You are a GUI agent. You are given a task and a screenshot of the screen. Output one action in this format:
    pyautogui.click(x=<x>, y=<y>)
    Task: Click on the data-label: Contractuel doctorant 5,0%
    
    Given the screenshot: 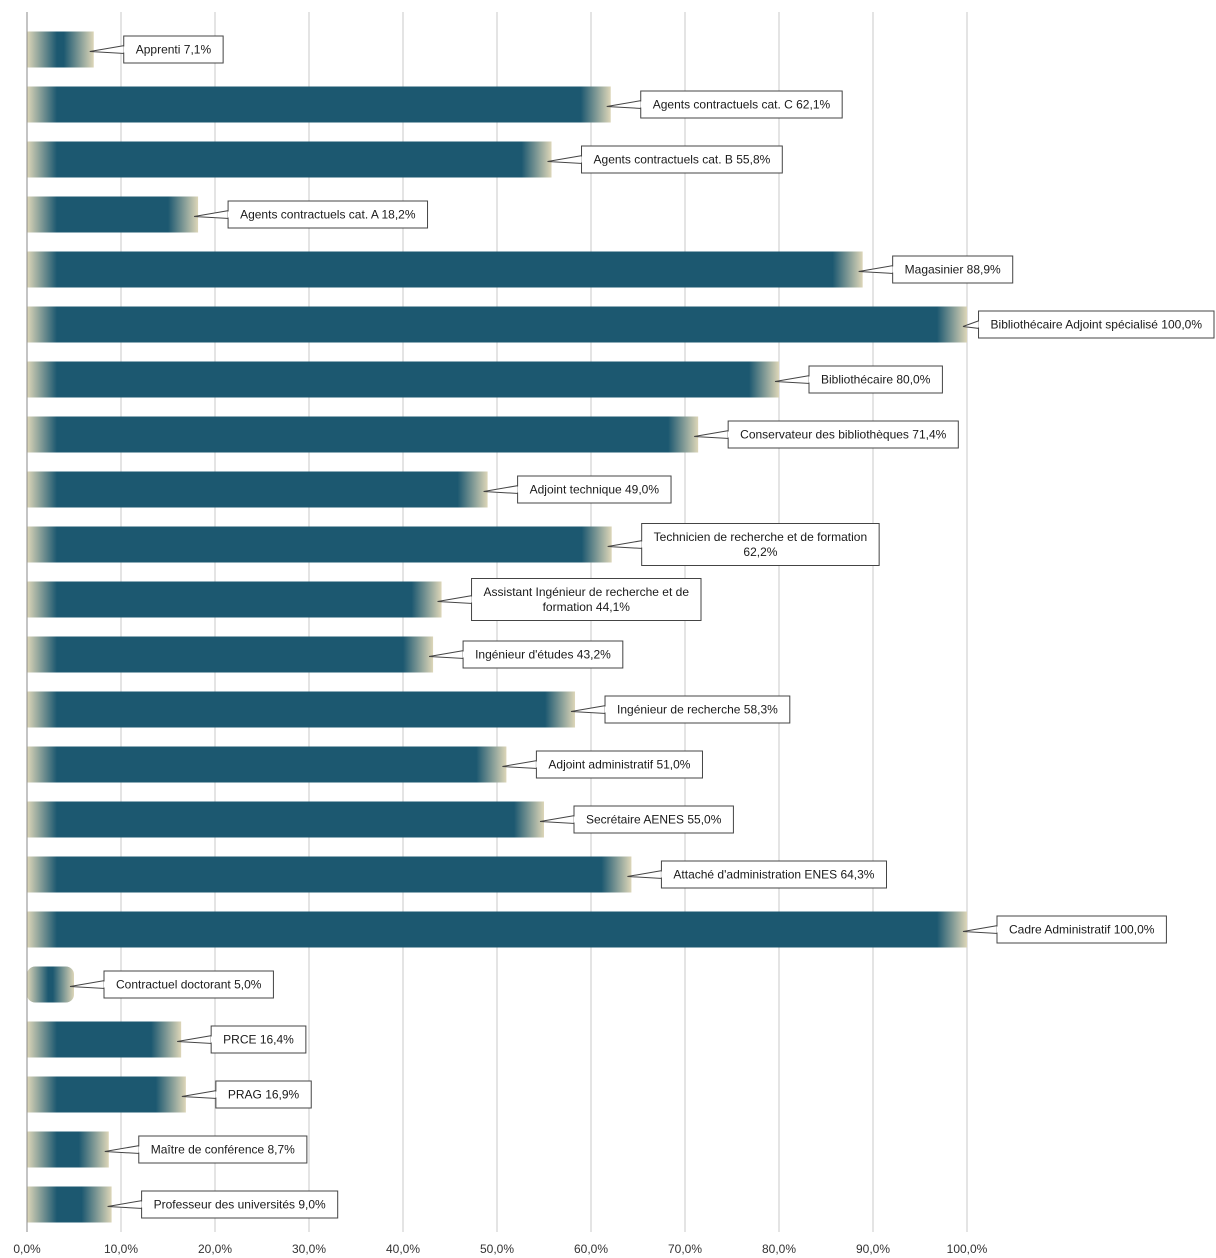 What is the action you would take?
    pyautogui.click(x=189, y=985)
    